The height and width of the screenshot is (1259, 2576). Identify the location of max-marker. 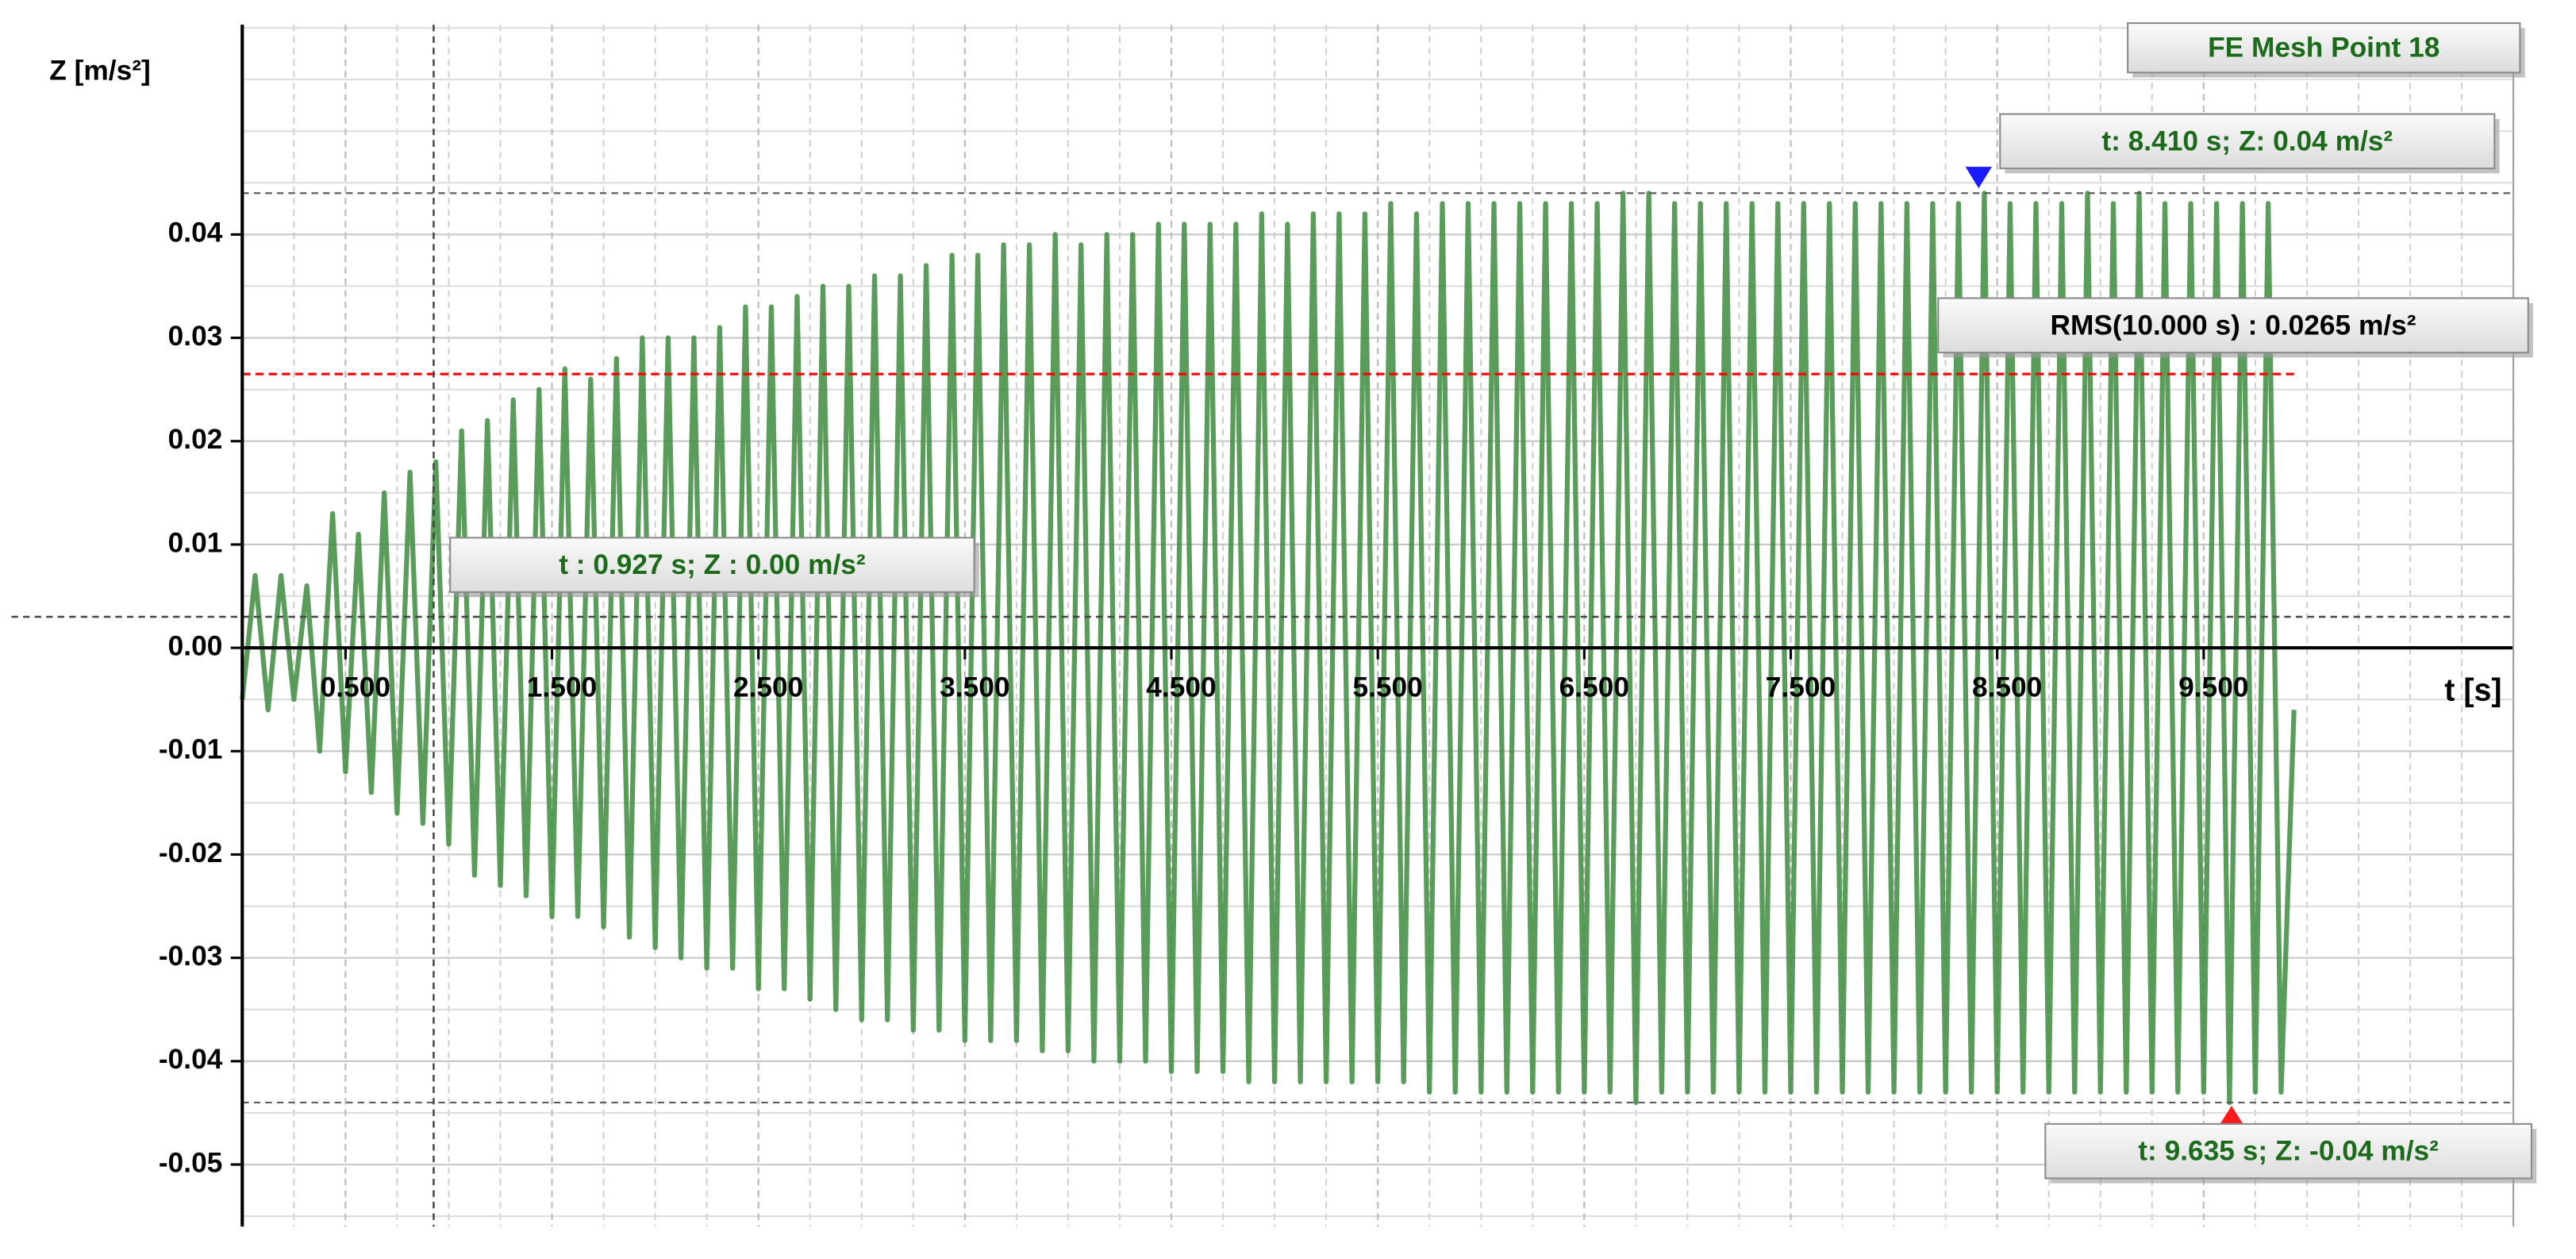
(1978, 178).